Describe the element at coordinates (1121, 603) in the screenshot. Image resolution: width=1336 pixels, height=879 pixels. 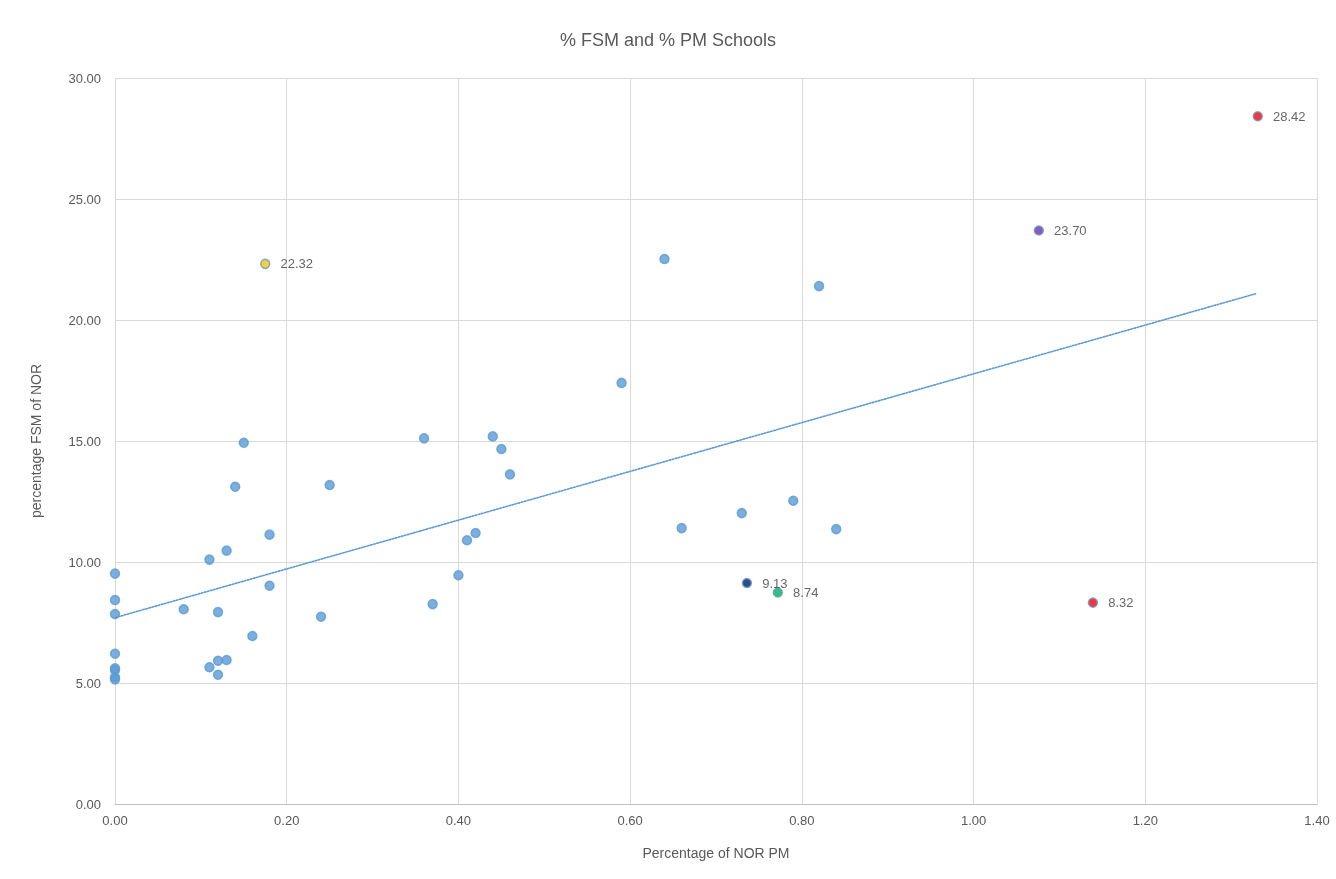
I see `data-label: 8.32` at that location.